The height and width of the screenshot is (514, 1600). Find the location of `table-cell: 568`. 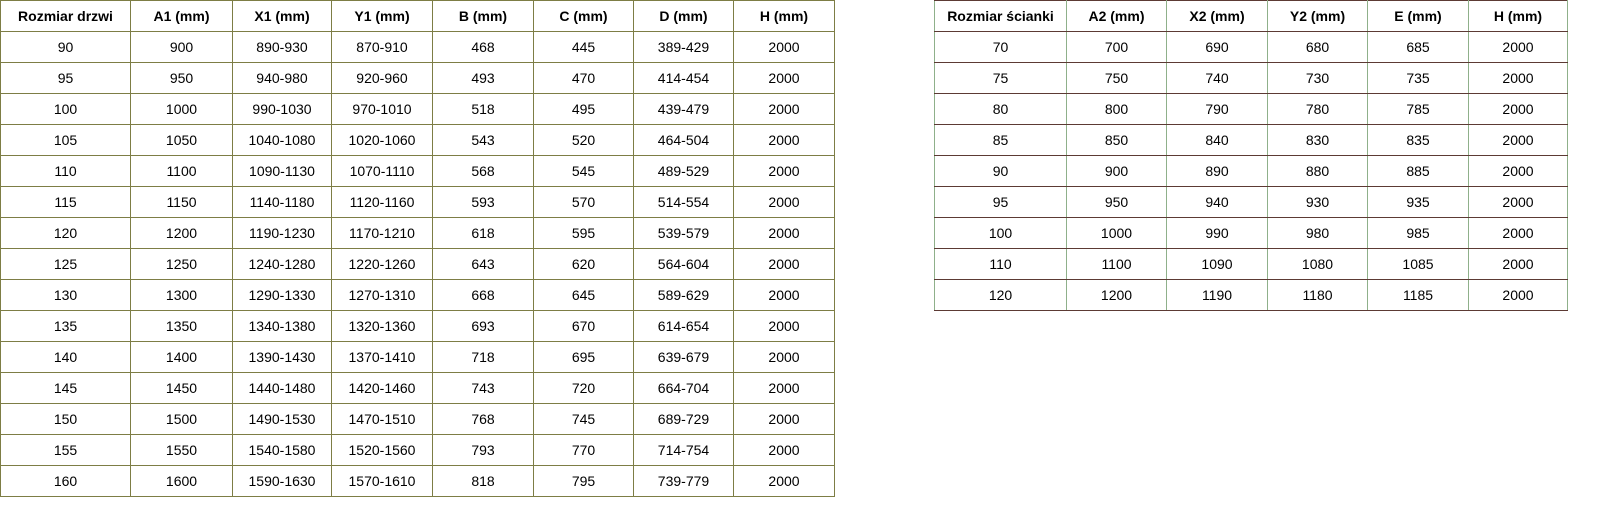

table-cell: 568 is located at coordinates (483, 171).